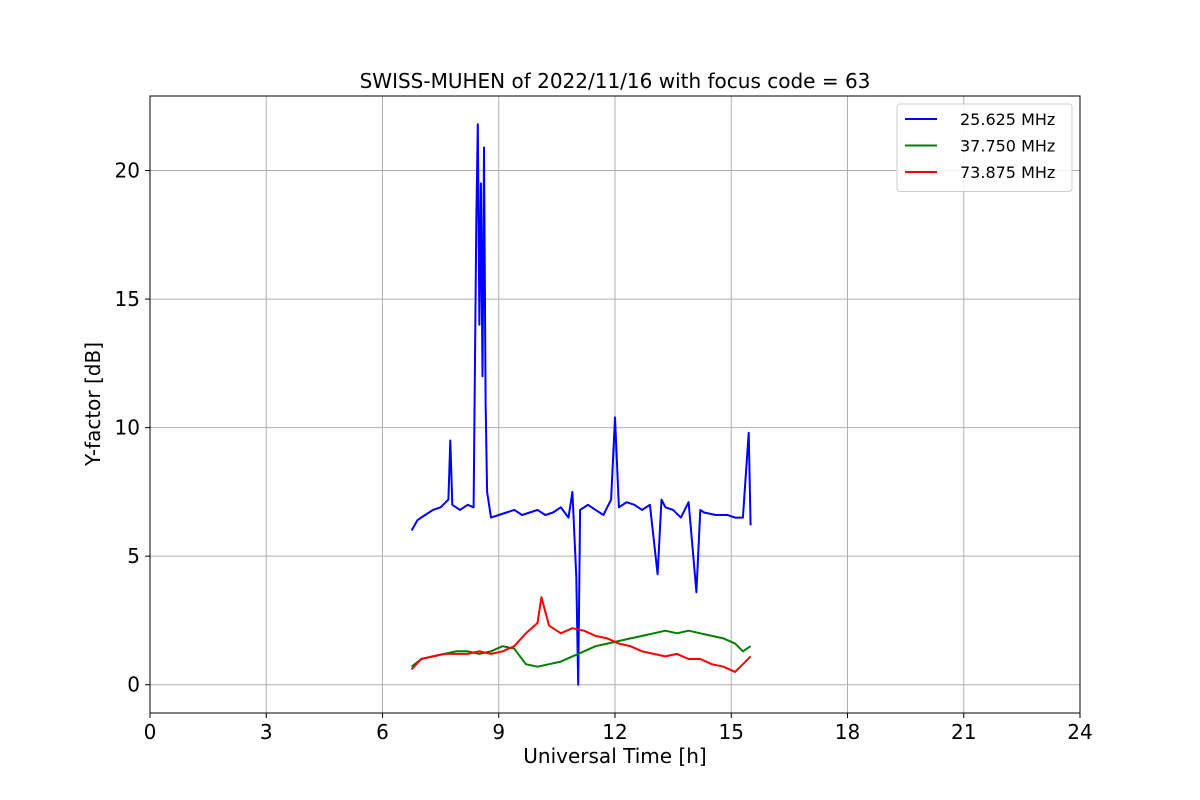 Image resolution: width=1200 pixels, height=800 pixels. I want to click on legend: 25.625 MHz 37.750 MHz 73.875 MHz, so click(984, 147).